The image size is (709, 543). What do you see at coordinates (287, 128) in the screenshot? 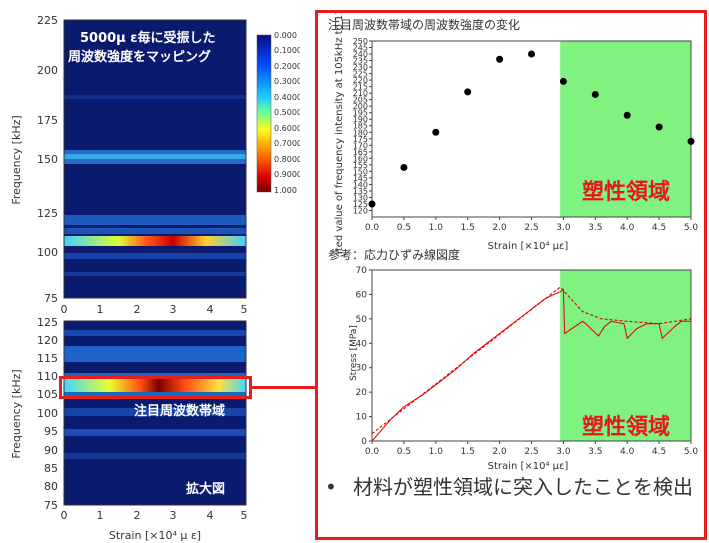
I see `colorbar-tick: 0.6000` at bounding box center [287, 128].